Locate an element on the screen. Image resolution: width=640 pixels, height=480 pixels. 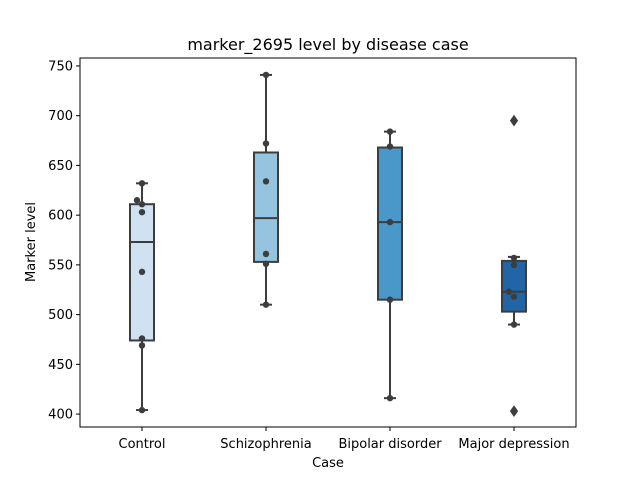
y-tick-label: 650 is located at coordinates (60, 166).